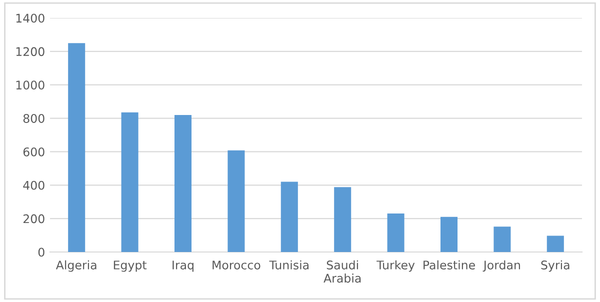 The width and height of the screenshot is (600, 302). I want to click on x-tick-label: Algeria, so click(76, 266).